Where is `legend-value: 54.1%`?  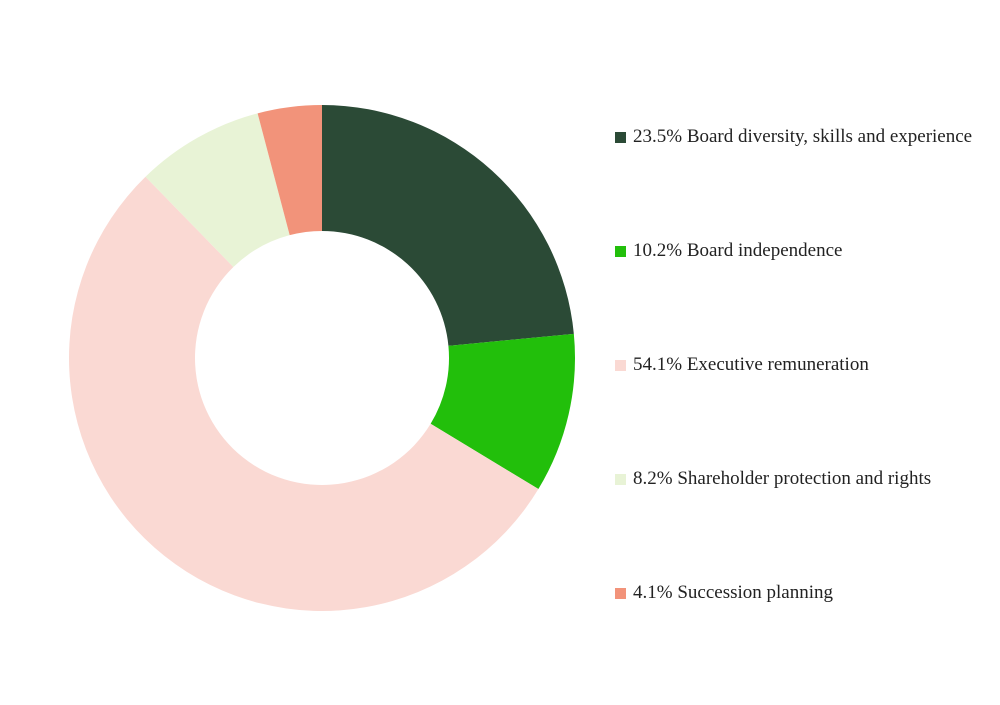 legend-value: 54.1% is located at coordinates (658, 364).